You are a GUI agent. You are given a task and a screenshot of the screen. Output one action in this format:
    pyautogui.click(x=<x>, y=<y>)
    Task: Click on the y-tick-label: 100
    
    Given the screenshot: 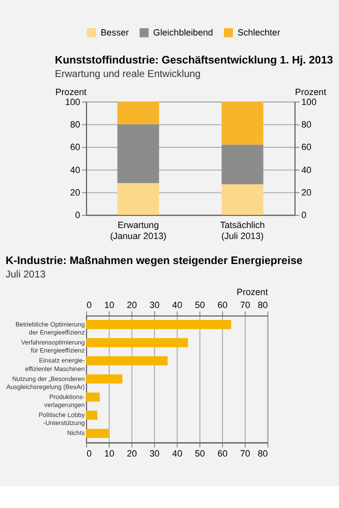 What is the action you would take?
    pyautogui.click(x=72, y=101)
    